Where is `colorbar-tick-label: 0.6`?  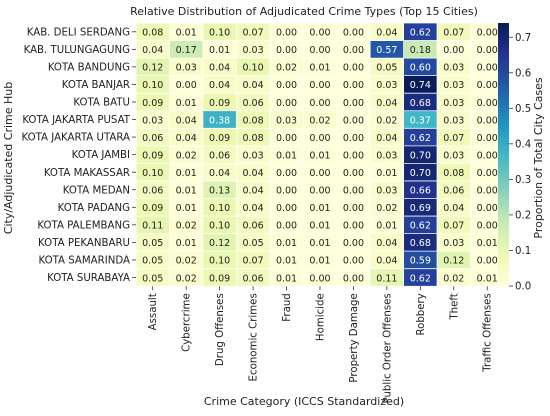 colorbar-tick-label: 0.6 is located at coordinates (523, 73).